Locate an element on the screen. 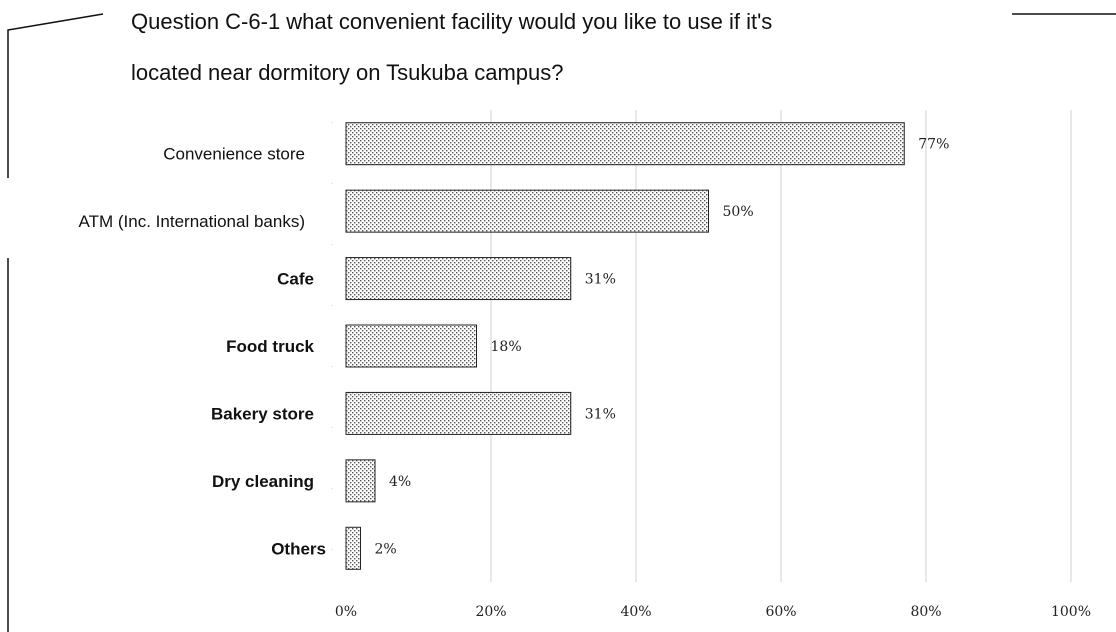 This screenshot has width=1116, height=632. tick-label-20: 20% is located at coordinates (490, 612).